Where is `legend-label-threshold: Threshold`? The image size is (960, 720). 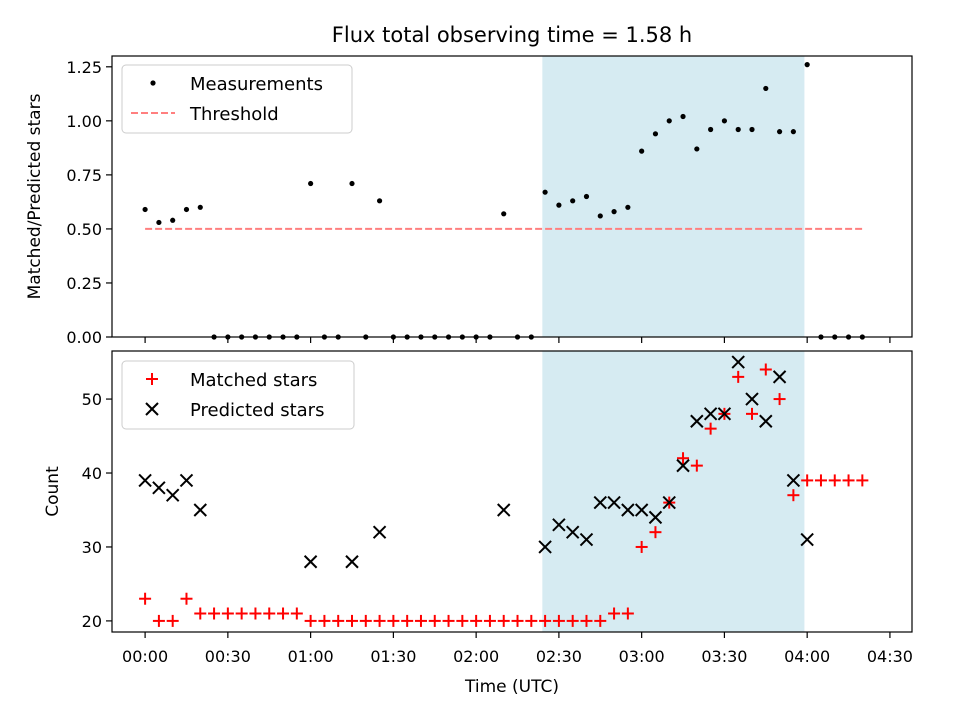
legend-label-threshold: Threshold is located at coordinates (234, 114).